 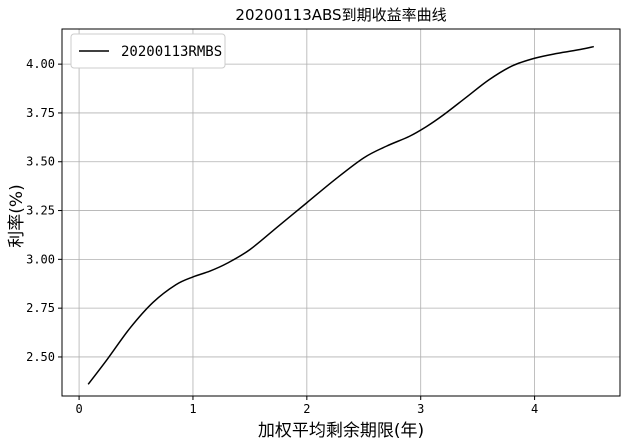 What do you see at coordinates (340, 15) in the screenshot?
I see `chart-title: 20200113ABS到期收益率曲线` at bounding box center [340, 15].